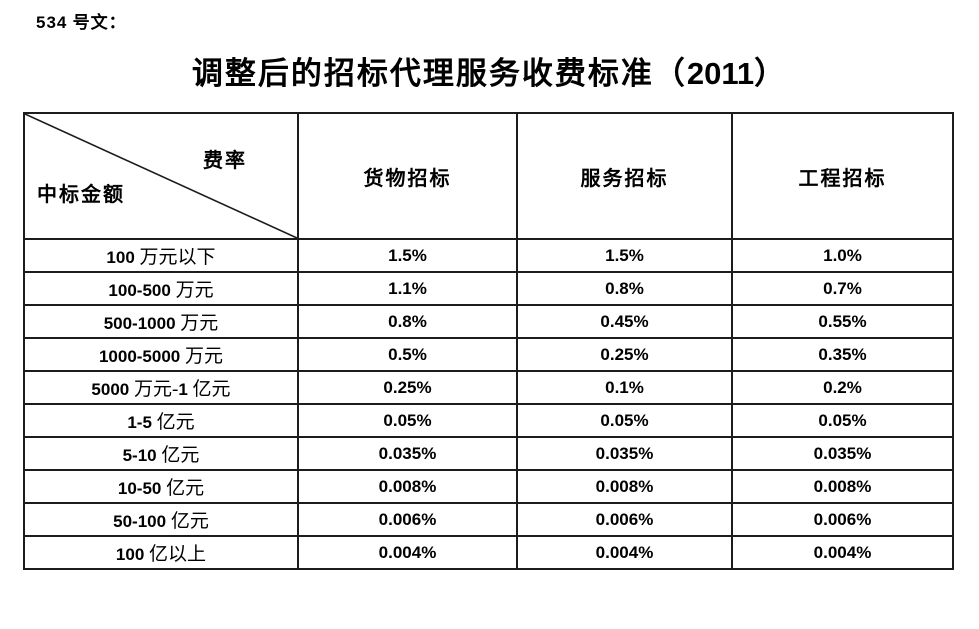 Image resolution: width=979 pixels, height=629 pixels. I want to click on rate-value: 0.7%, so click(842, 288).